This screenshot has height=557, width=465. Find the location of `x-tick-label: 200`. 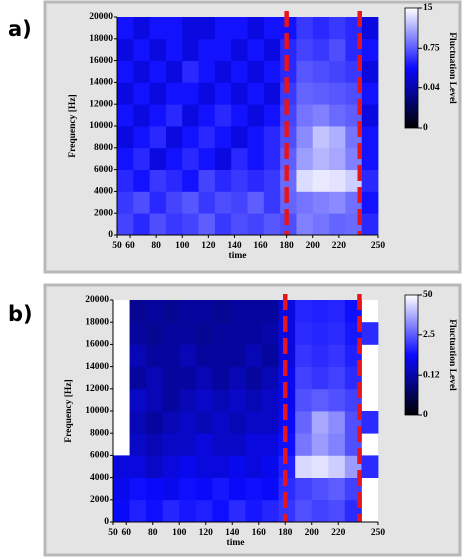

x-tick-label: 200 is located at coordinates (312, 533).